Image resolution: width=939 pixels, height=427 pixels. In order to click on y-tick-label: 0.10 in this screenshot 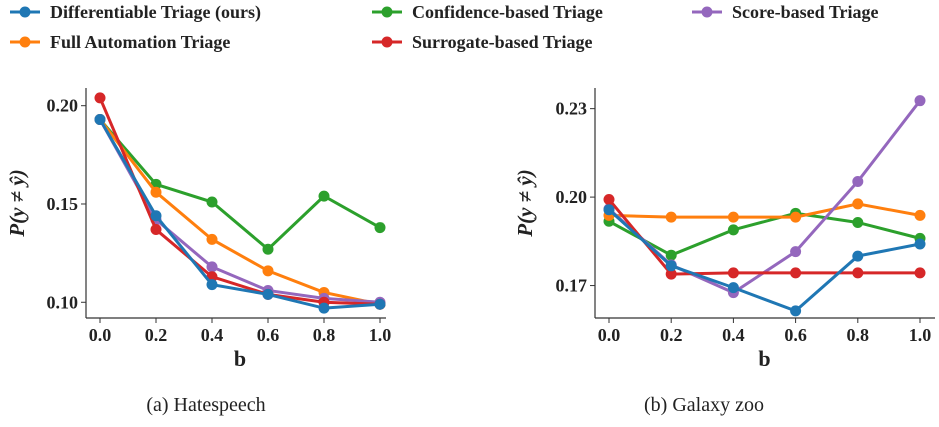, I will do `click(63, 302)`.